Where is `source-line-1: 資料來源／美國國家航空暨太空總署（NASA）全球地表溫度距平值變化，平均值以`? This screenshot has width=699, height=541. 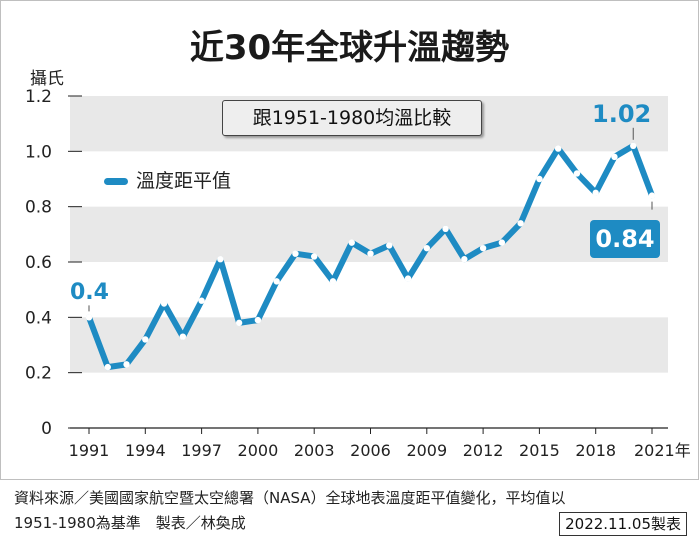
source-line-1: 資料來源／美國國家航空暨太空總署（NASA）全球地表溫度距平值變化，平均值以 is located at coordinates (290, 498).